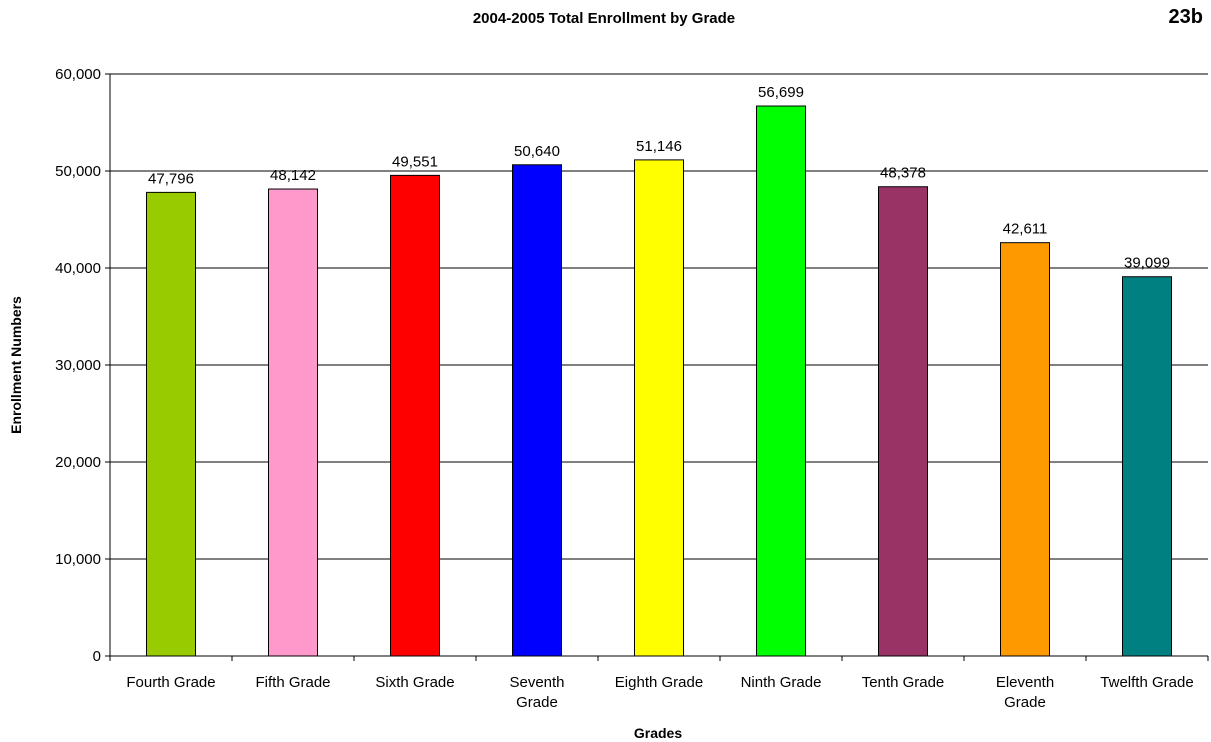 This screenshot has height=742, width=1211. I want to click on x-tick-label: Ninth Grade, so click(781, 682).